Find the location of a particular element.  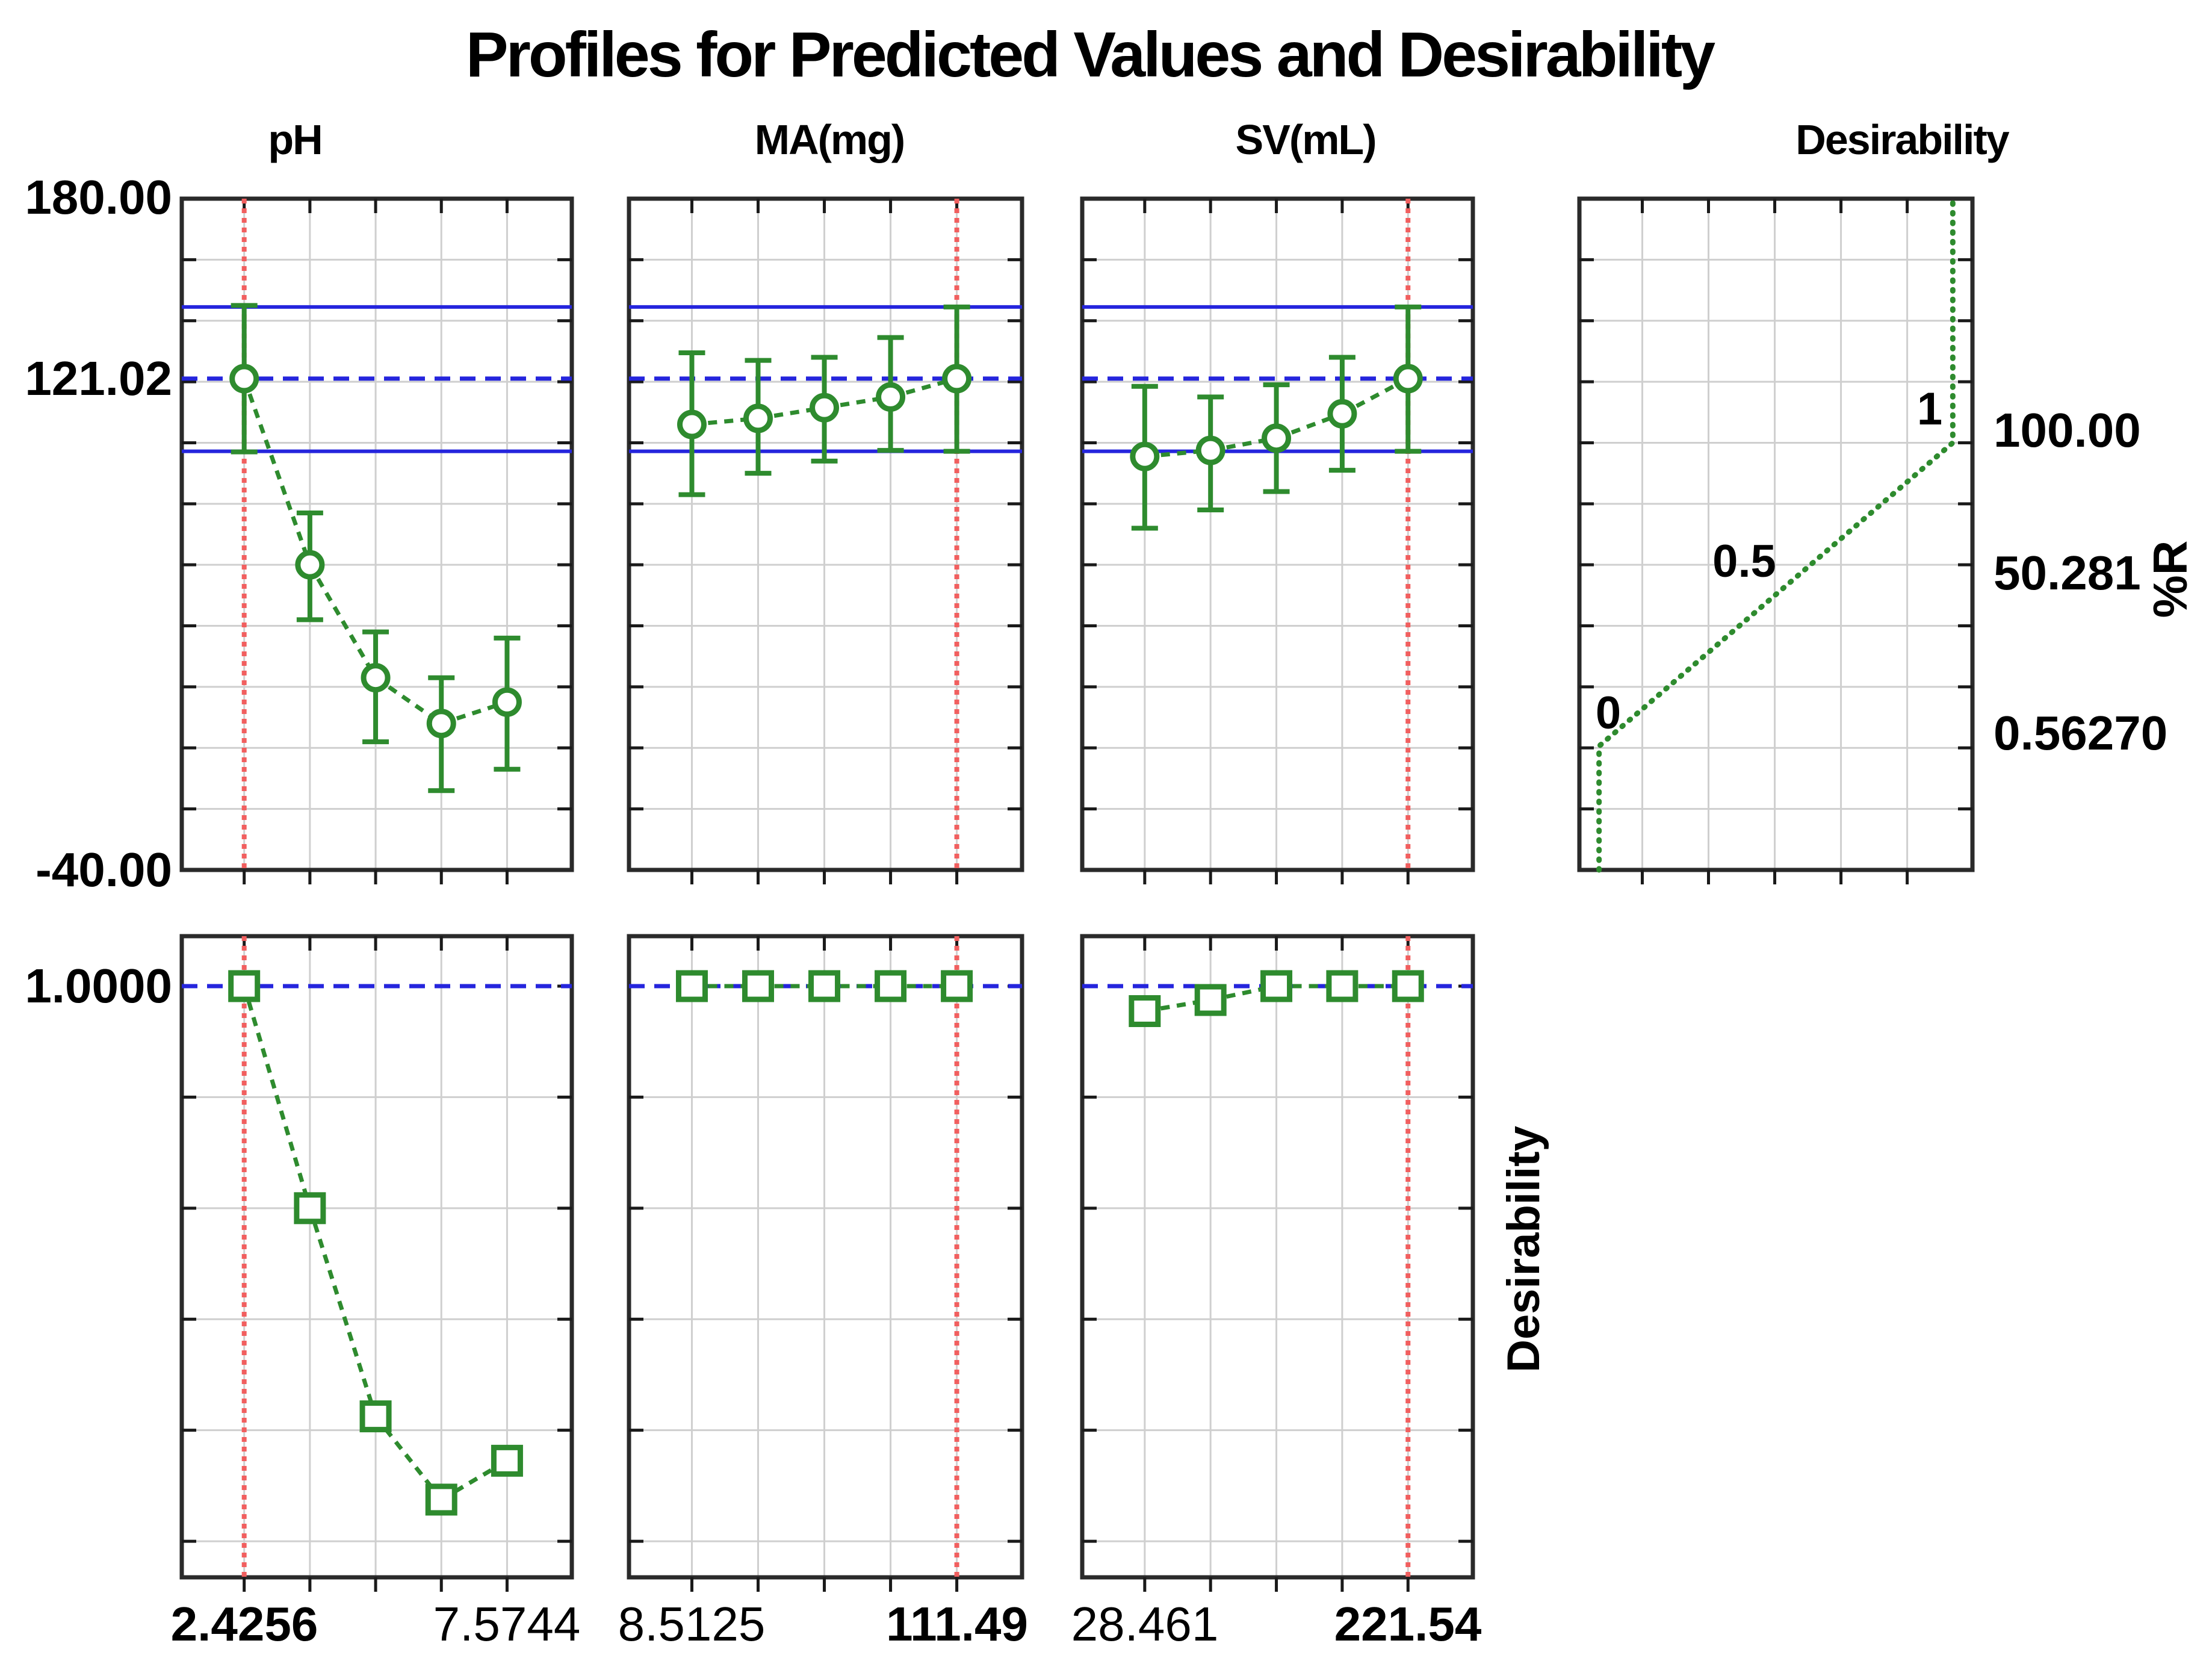

desirability-function-panel is located at coordinates (1776, 540).